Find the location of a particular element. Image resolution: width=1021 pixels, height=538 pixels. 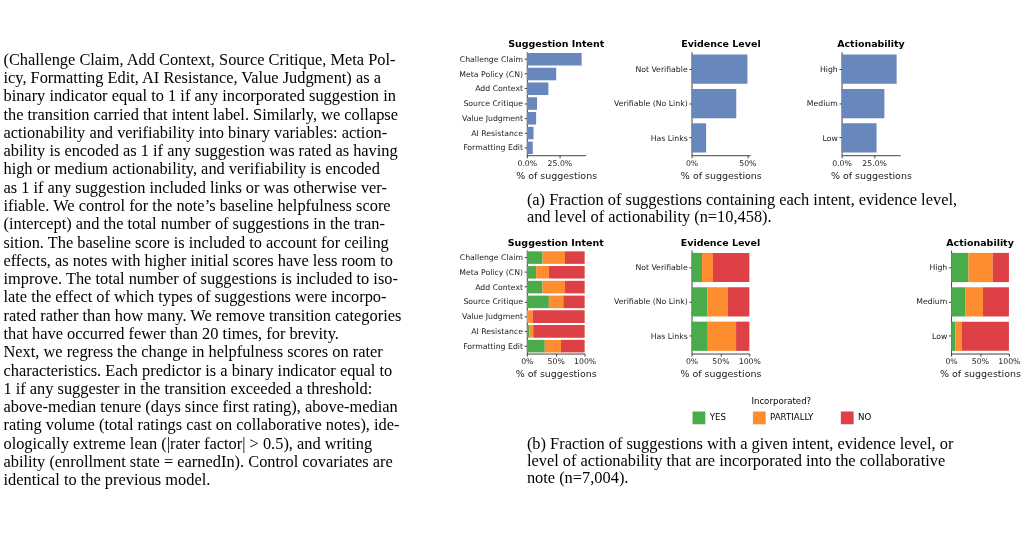

text: late the effect of which types of suggestions were incorpo- is located at coordinates (195, 297).